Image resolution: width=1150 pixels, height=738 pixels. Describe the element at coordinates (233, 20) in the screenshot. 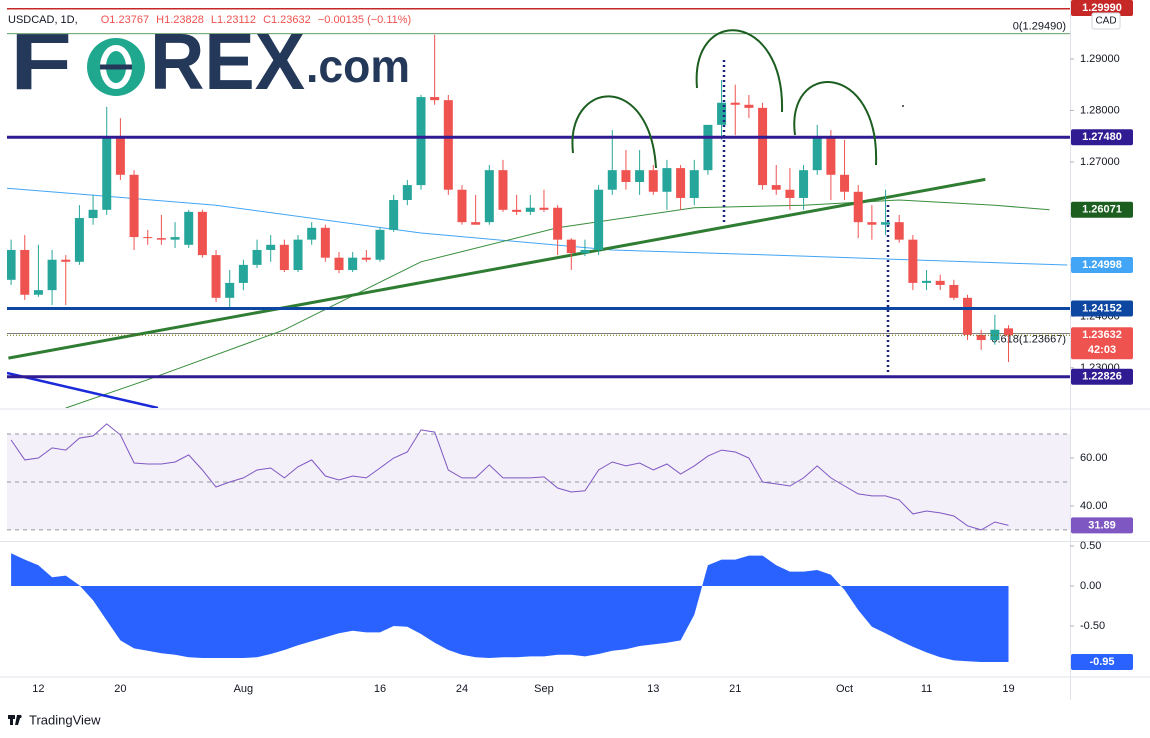

I see `low: L1.23112` at that location.